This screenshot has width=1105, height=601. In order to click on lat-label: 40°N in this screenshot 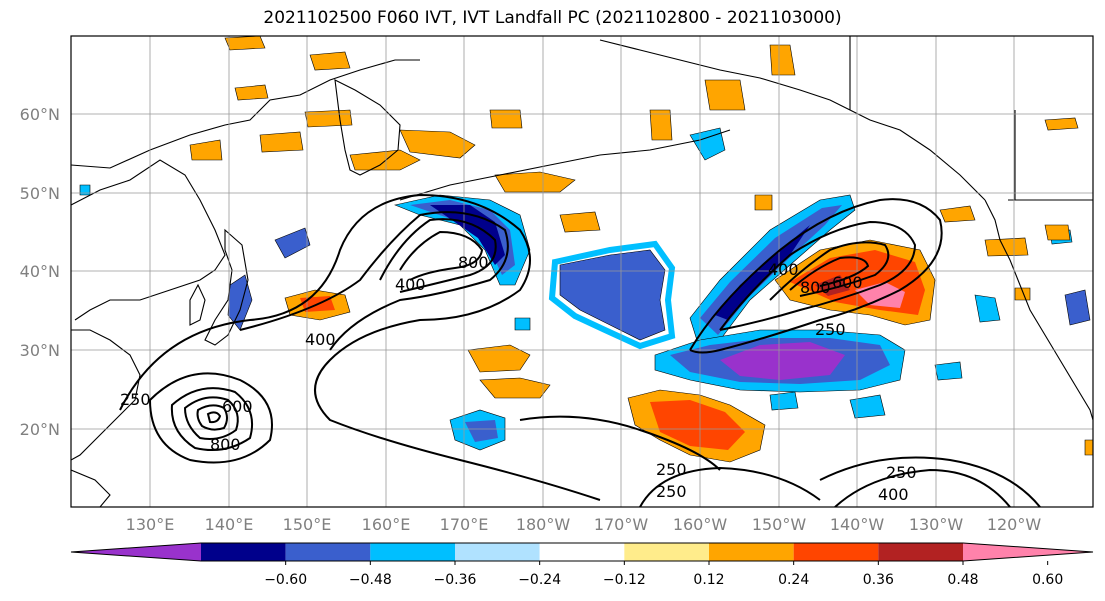, I will do `click(40, 271)`.